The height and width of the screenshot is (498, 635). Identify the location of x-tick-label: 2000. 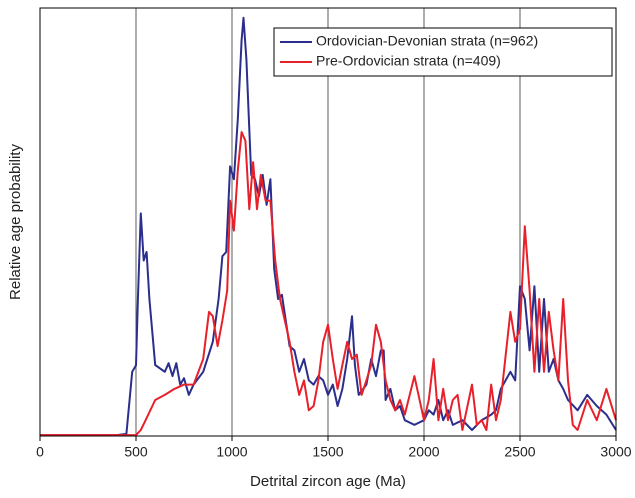
(423, 452).